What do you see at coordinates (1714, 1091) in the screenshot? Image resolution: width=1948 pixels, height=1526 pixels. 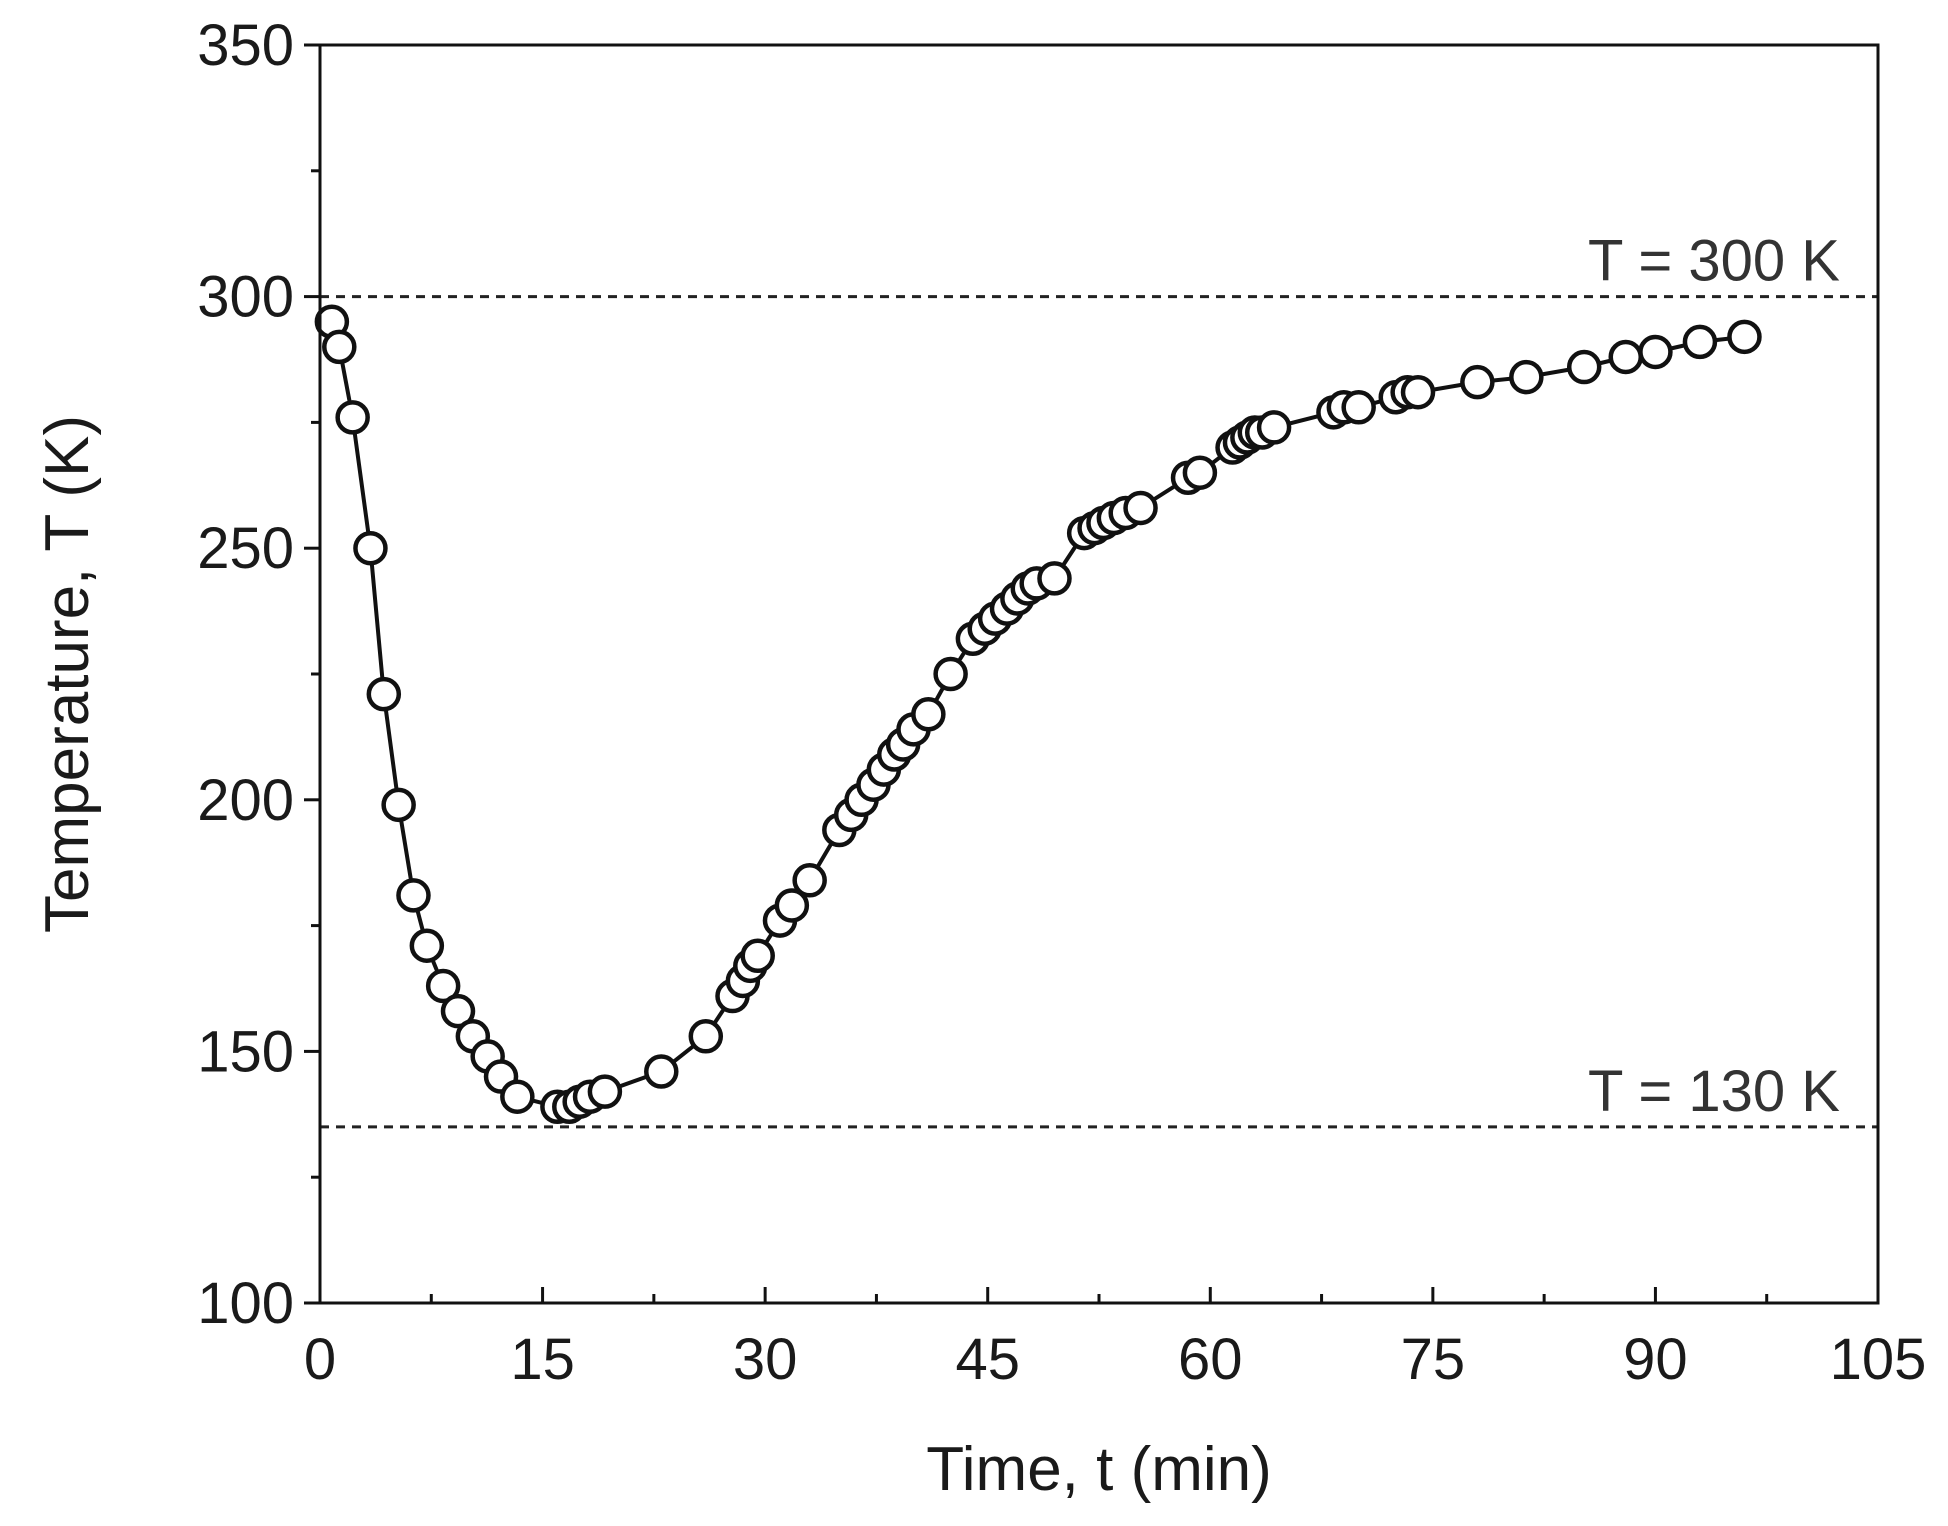 I see `reference-label-130k: T = 130 K` at bounding box center [1714, 1091].